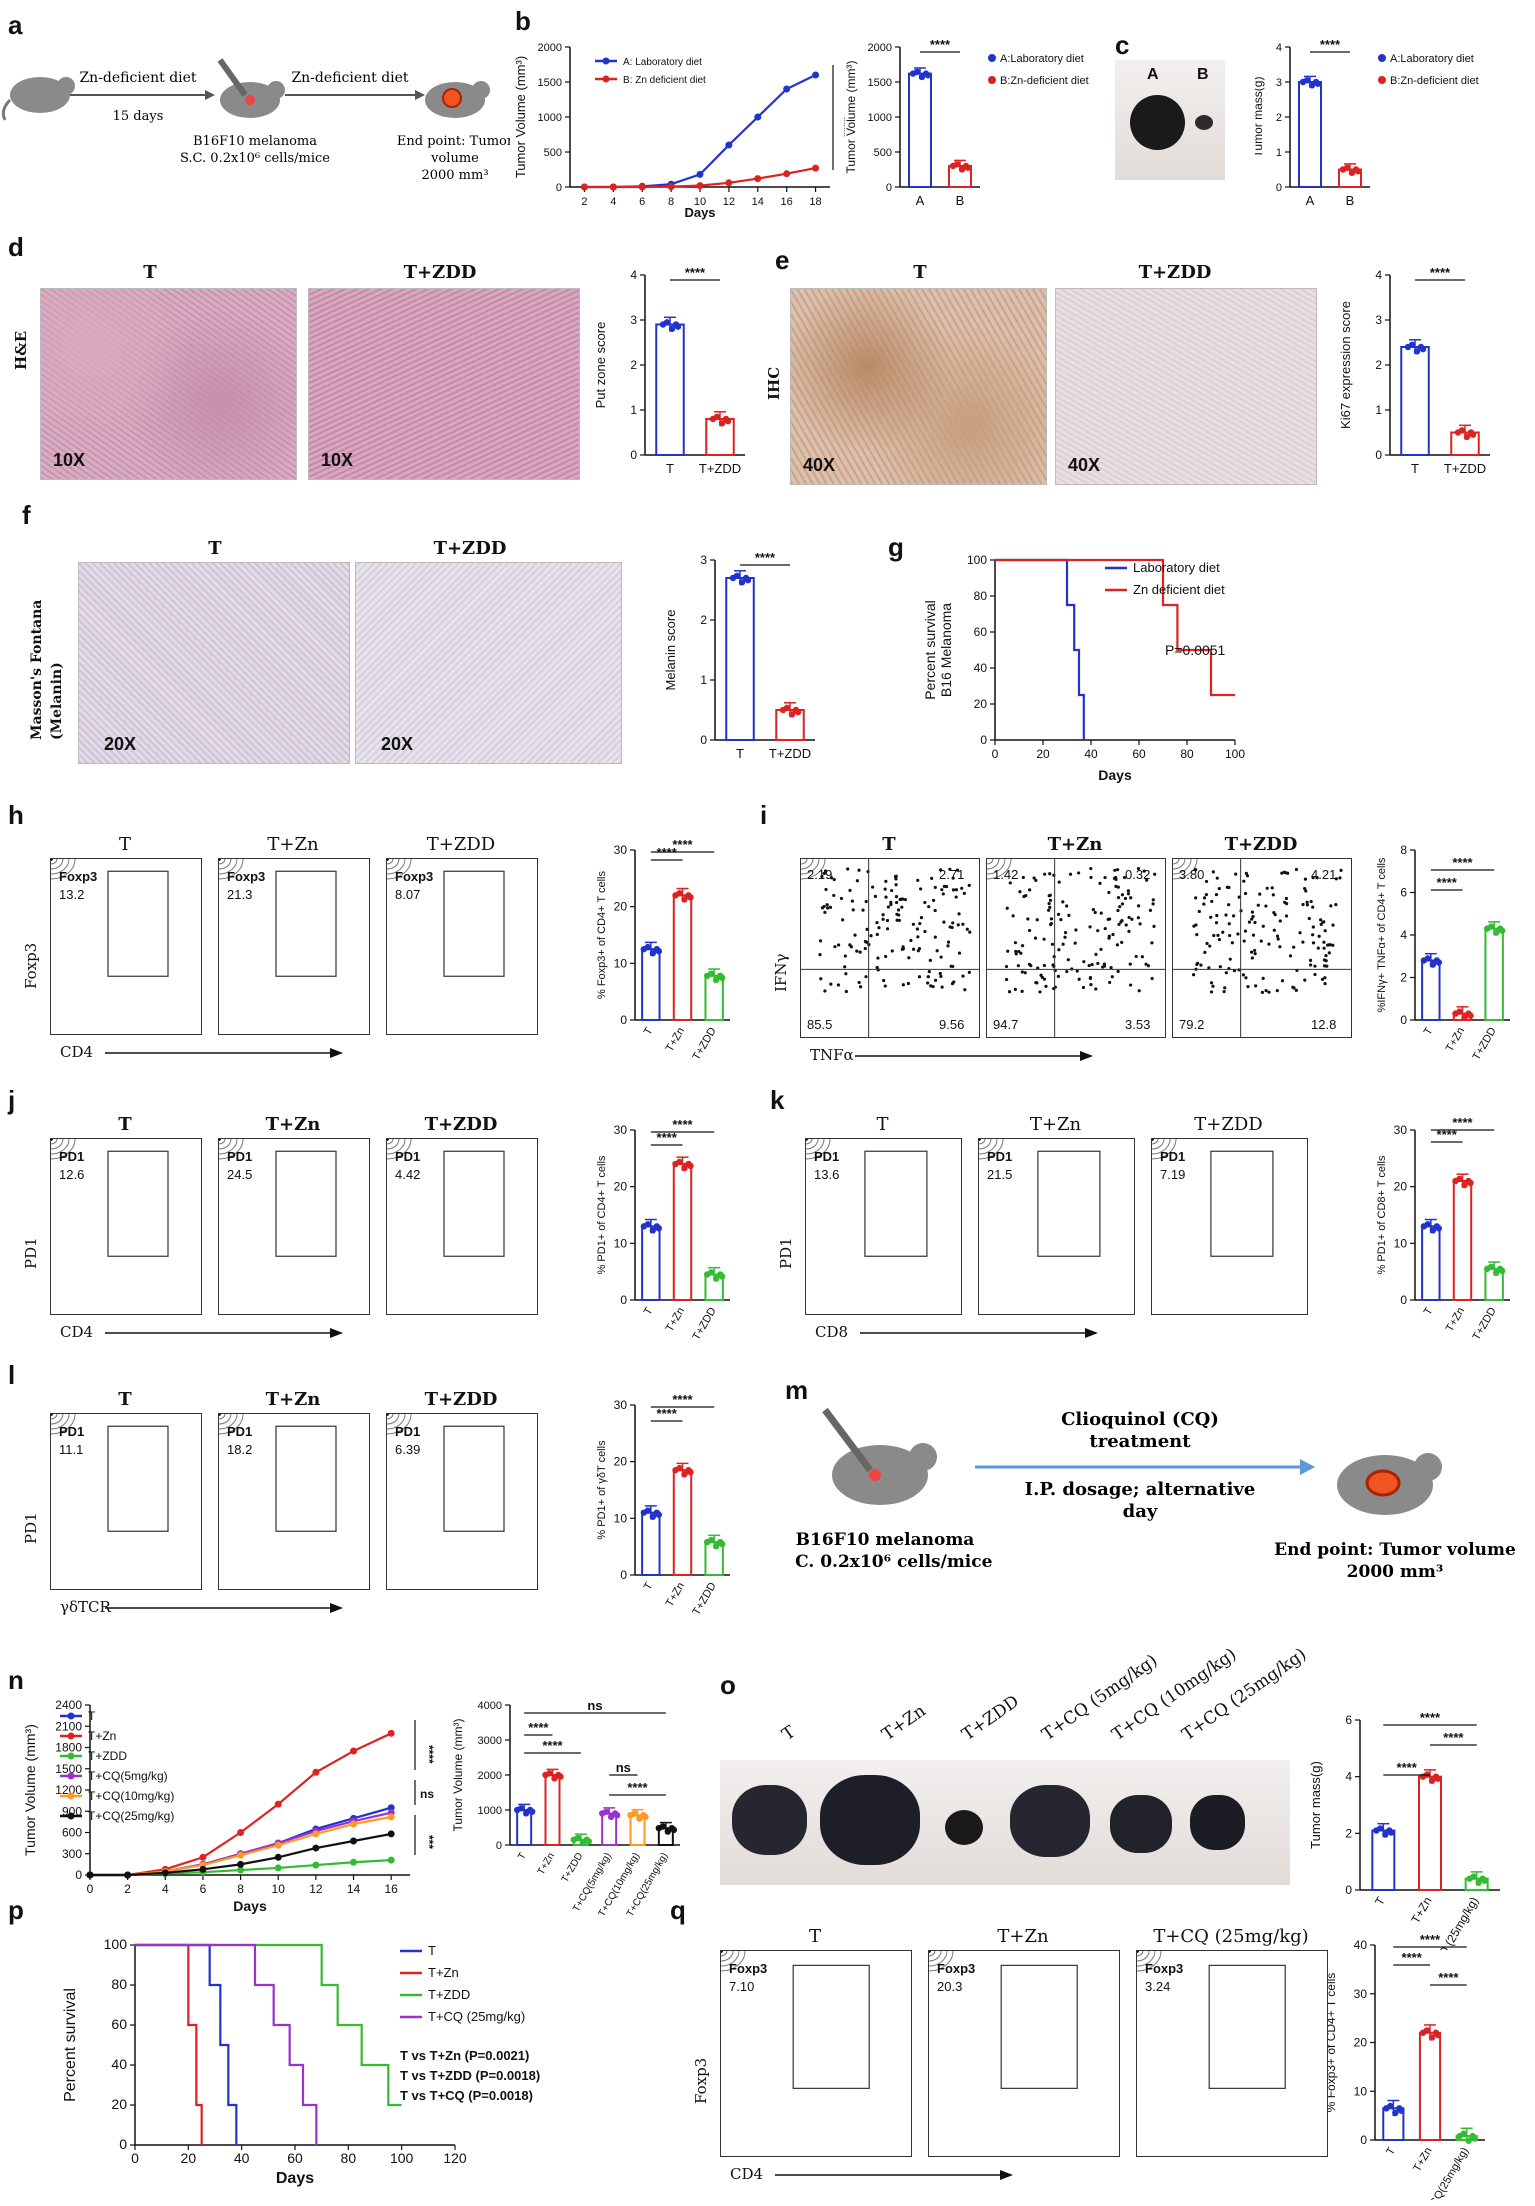  Describe the element at coordinates (1229, 1226) in the screenshot. I see `flow-plot: PD1 7.19` at that location.